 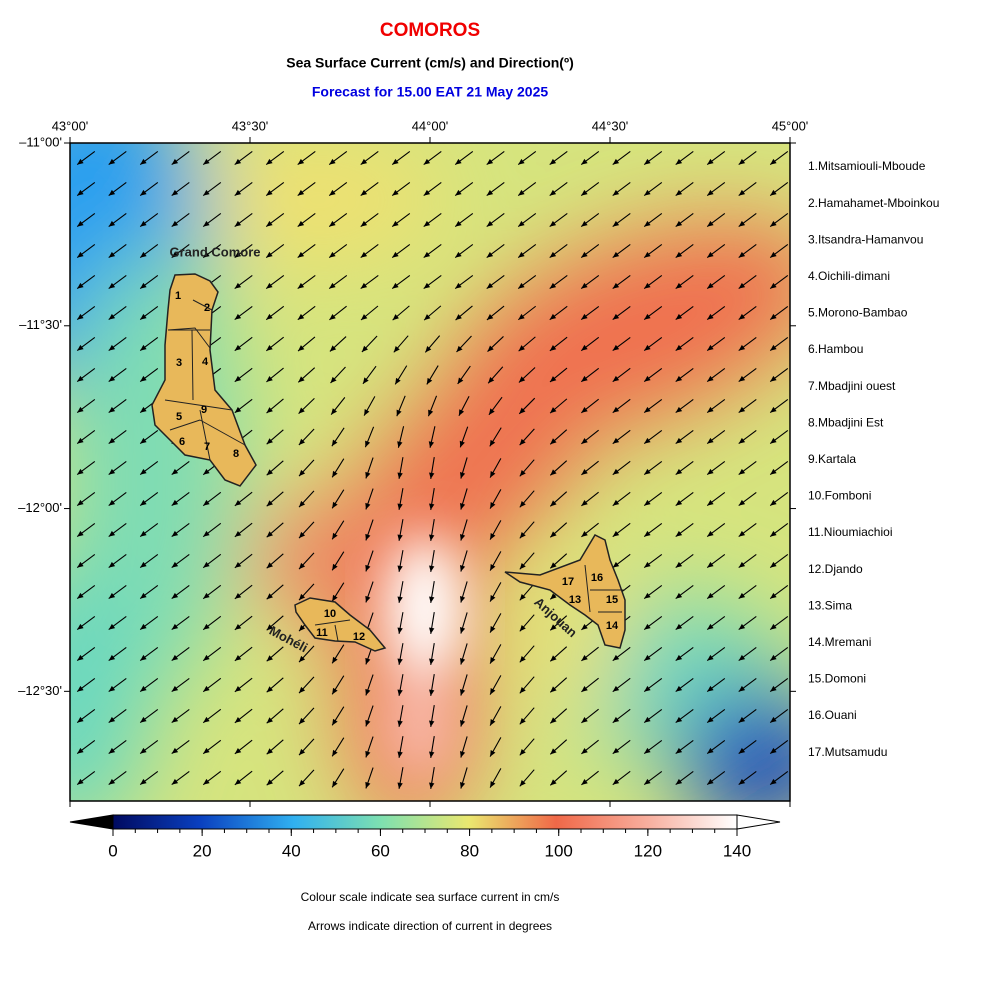 I want to click on region-number: 8, so click(x=236, y=454).